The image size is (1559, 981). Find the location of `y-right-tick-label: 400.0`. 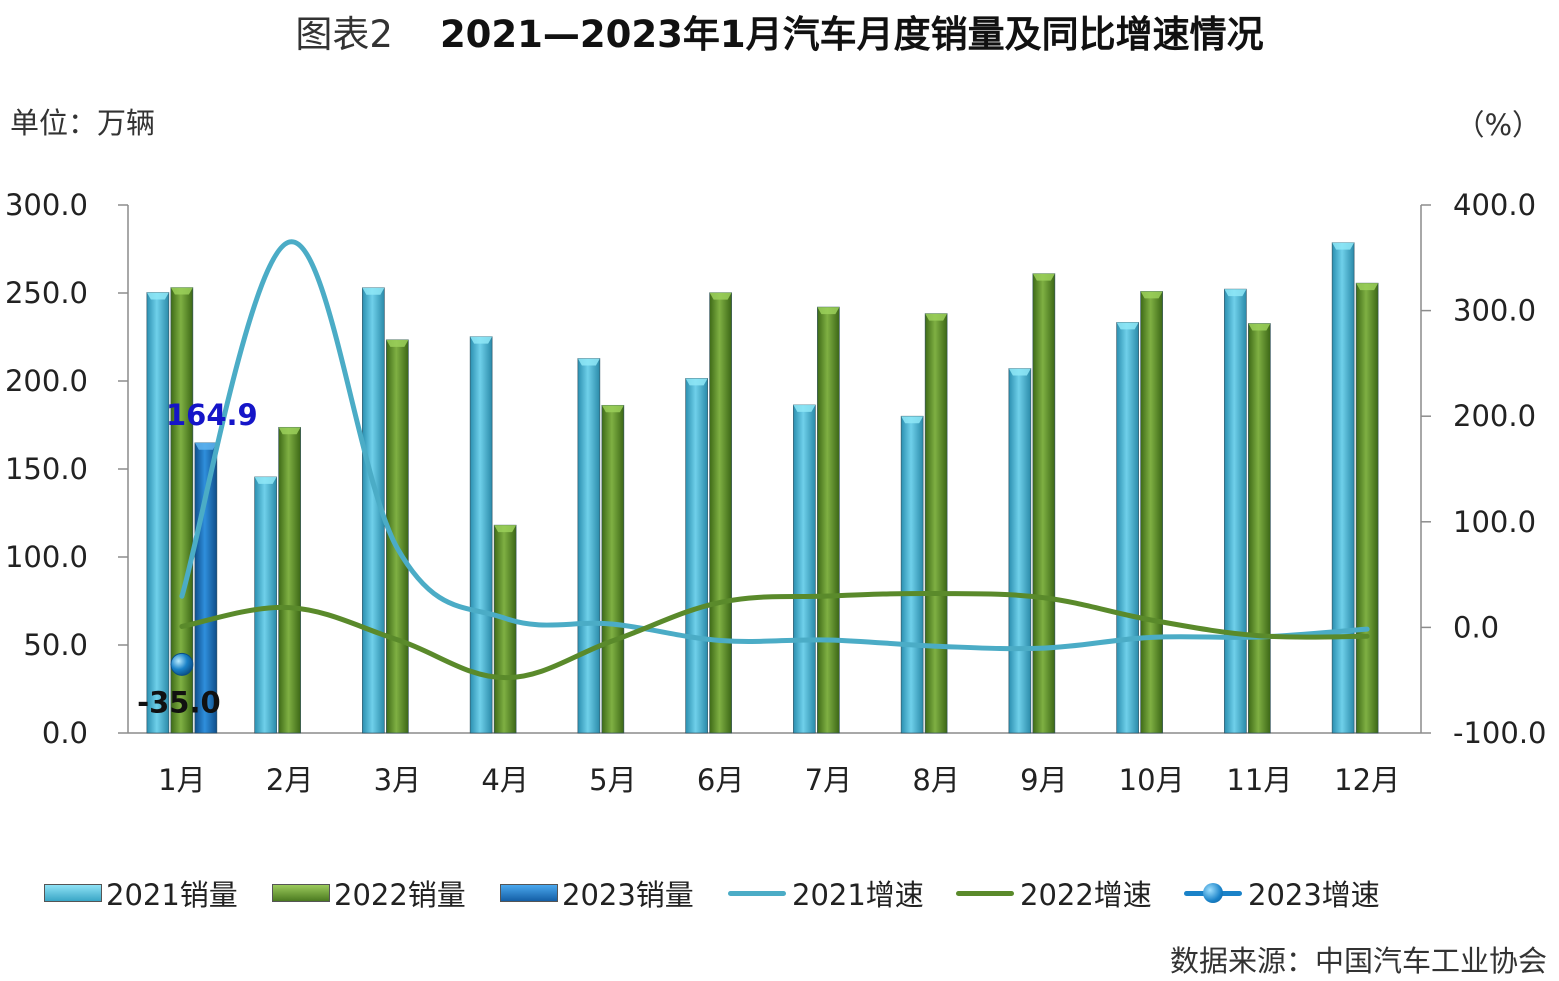

y-right-tick-label: 400.0 is located at coordinates (1494, 205).